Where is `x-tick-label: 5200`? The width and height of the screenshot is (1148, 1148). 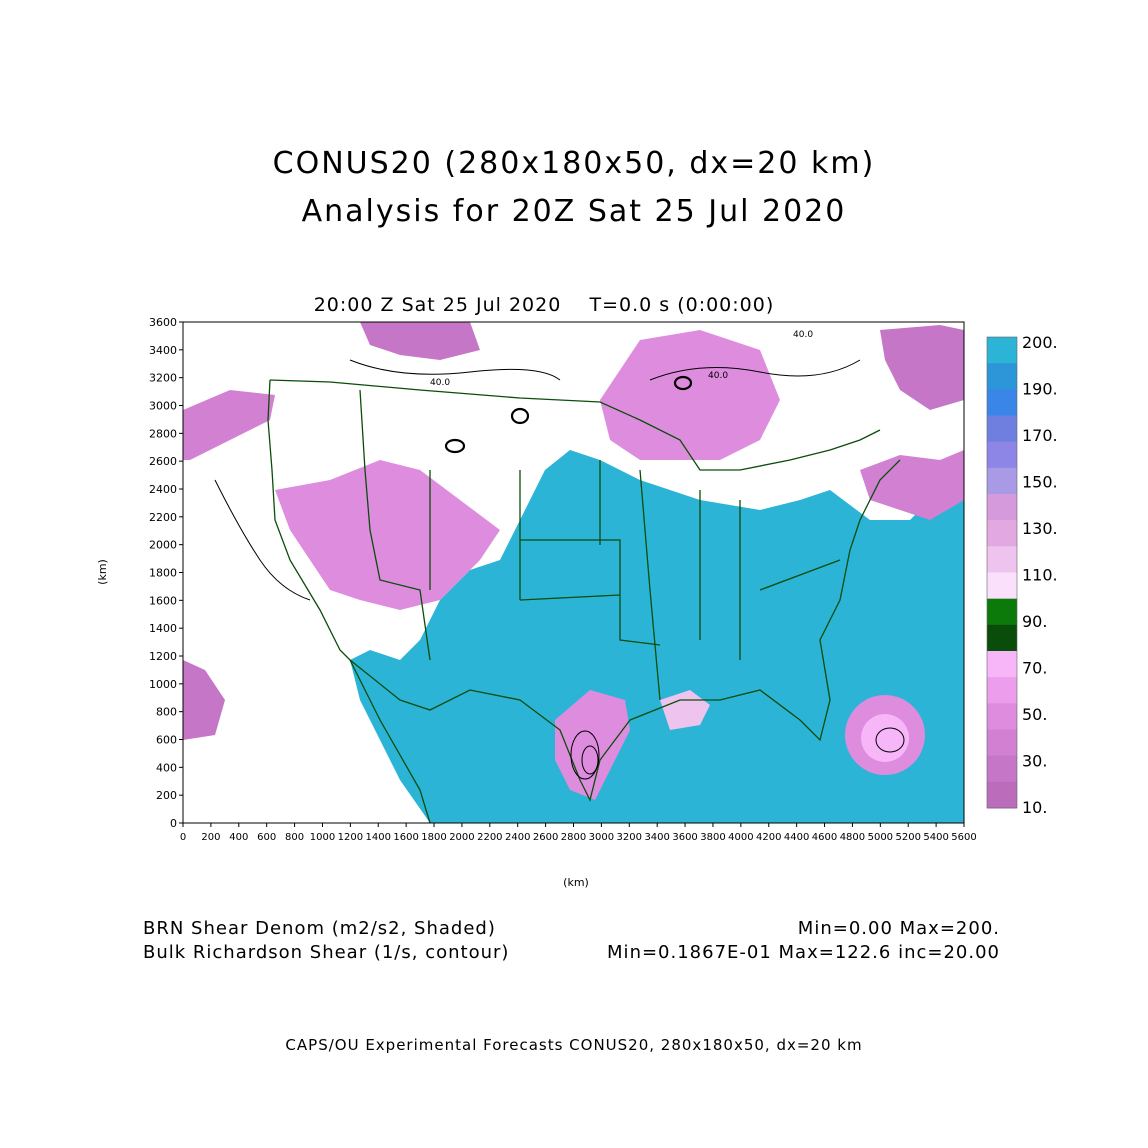 x-tick-label: 5200 is located at coordinates (907, 837).